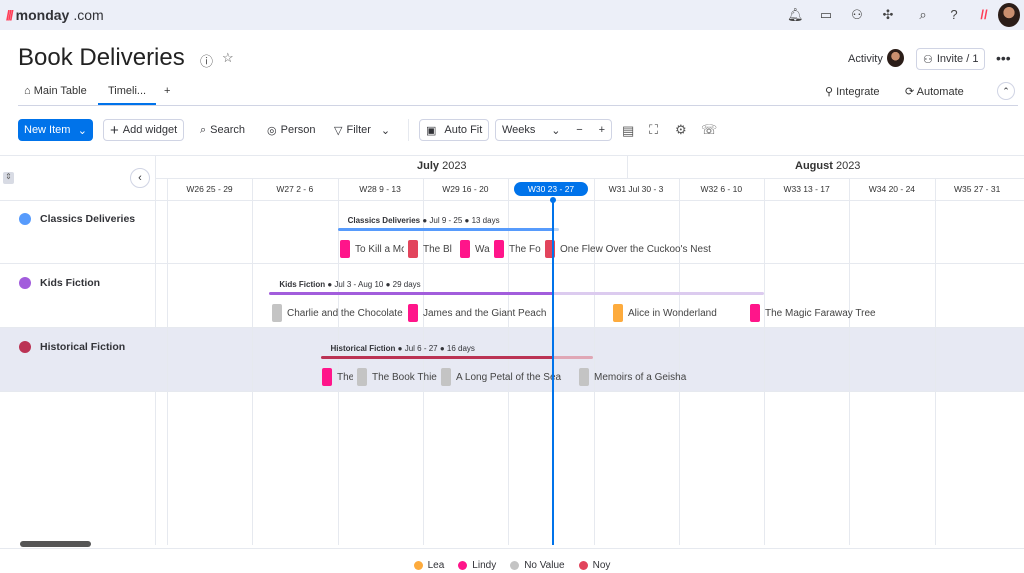  Describe the element at coordinates (272, 130) in the screenshot. I see `person-icon: ◎` at that location.